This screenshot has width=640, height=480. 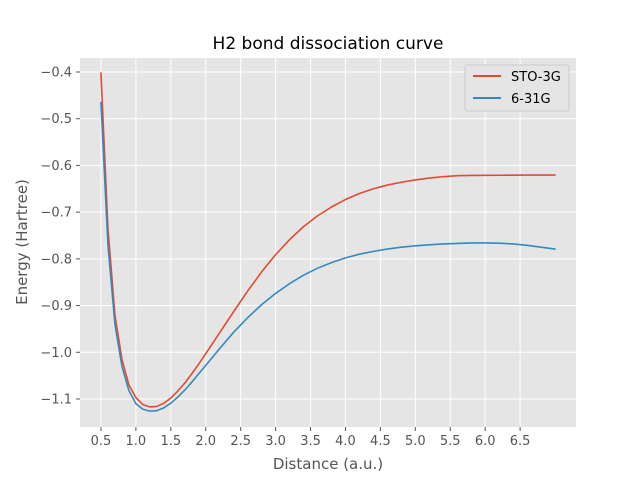 I want to click on x-axis-label: Distance (a.u.), so click(x=328, y=464).